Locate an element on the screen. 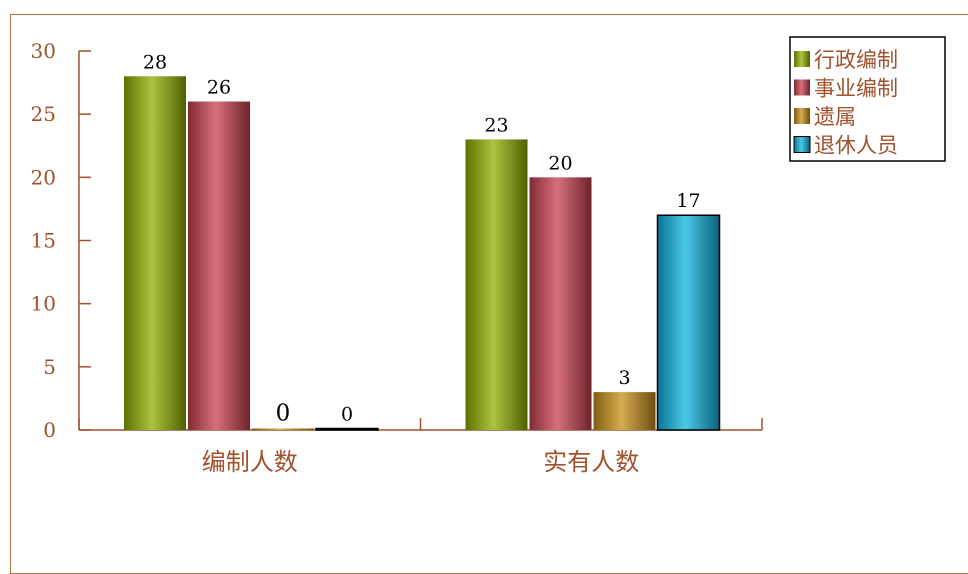 The image size is (968, 574). data-label: 26 is located at coordinates (219, 88).